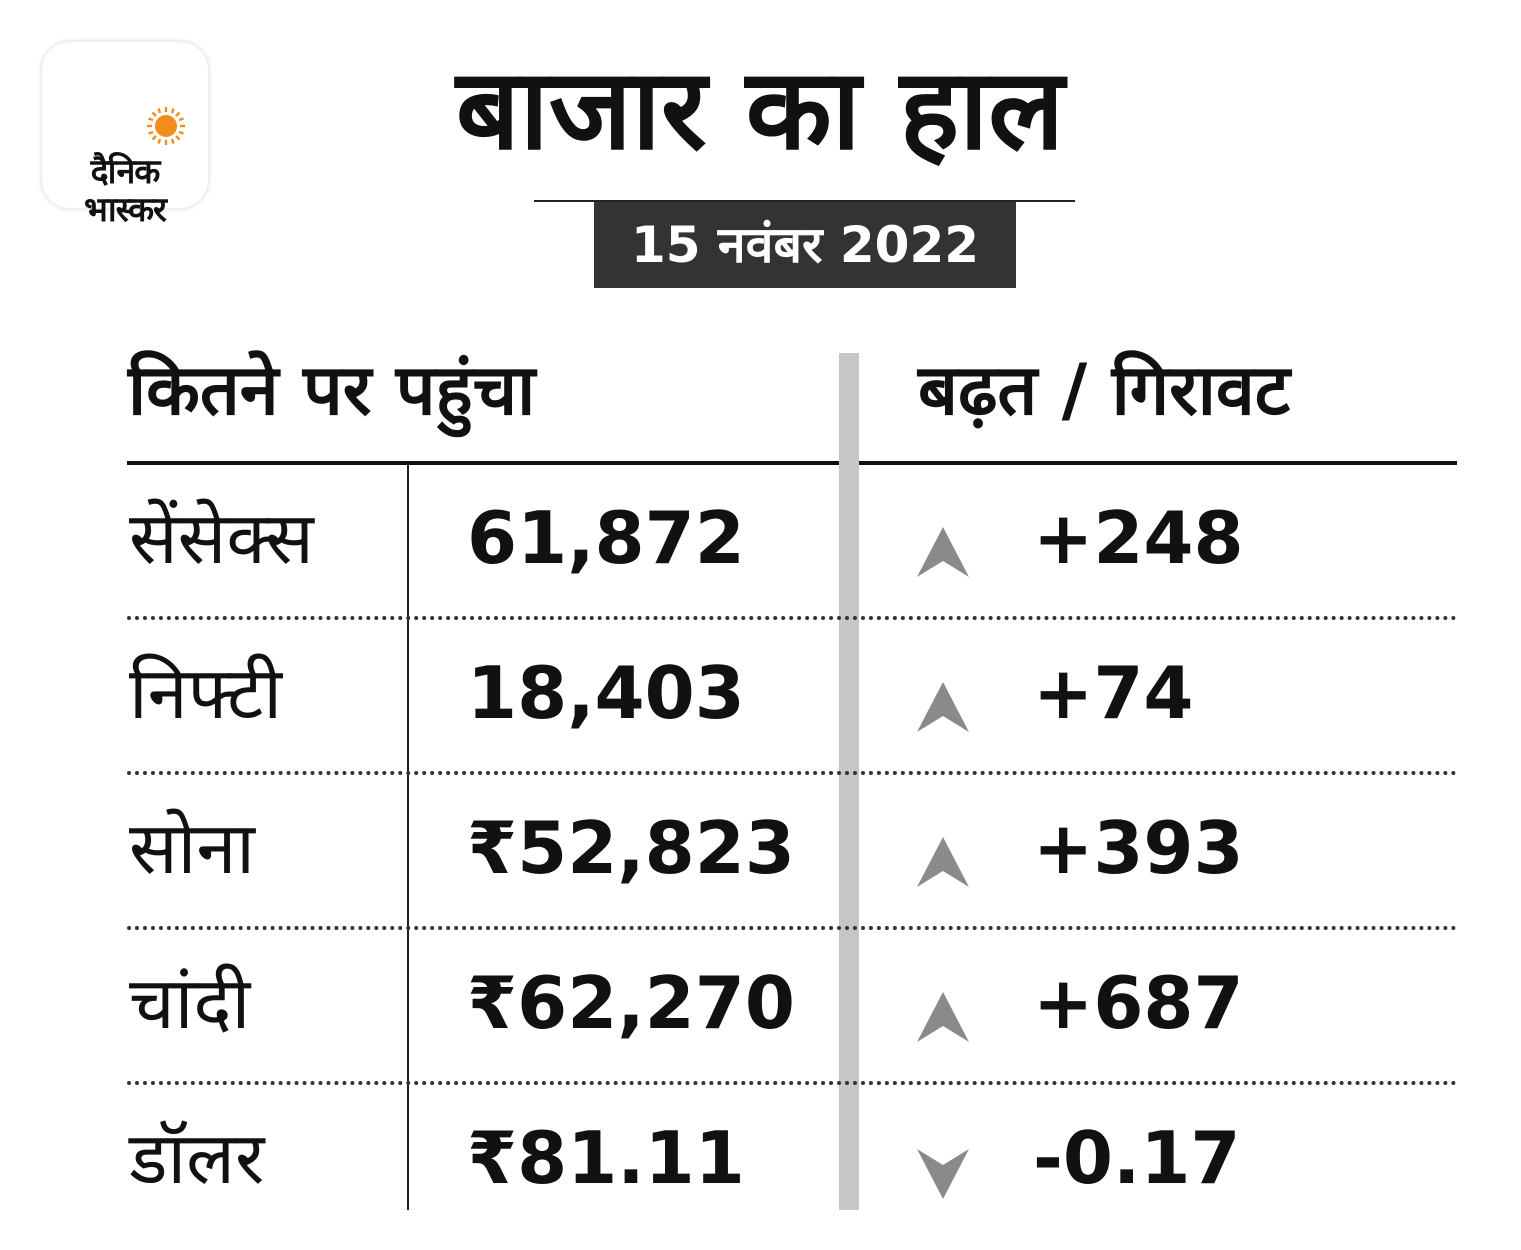 The height and width of the screenshot is (1250, 1521). What do you see at coordinates (1104, 390) in the screenshot?
I see `header-change-column: बढ़त / गिरावट` at bounding box center [1104, 390].